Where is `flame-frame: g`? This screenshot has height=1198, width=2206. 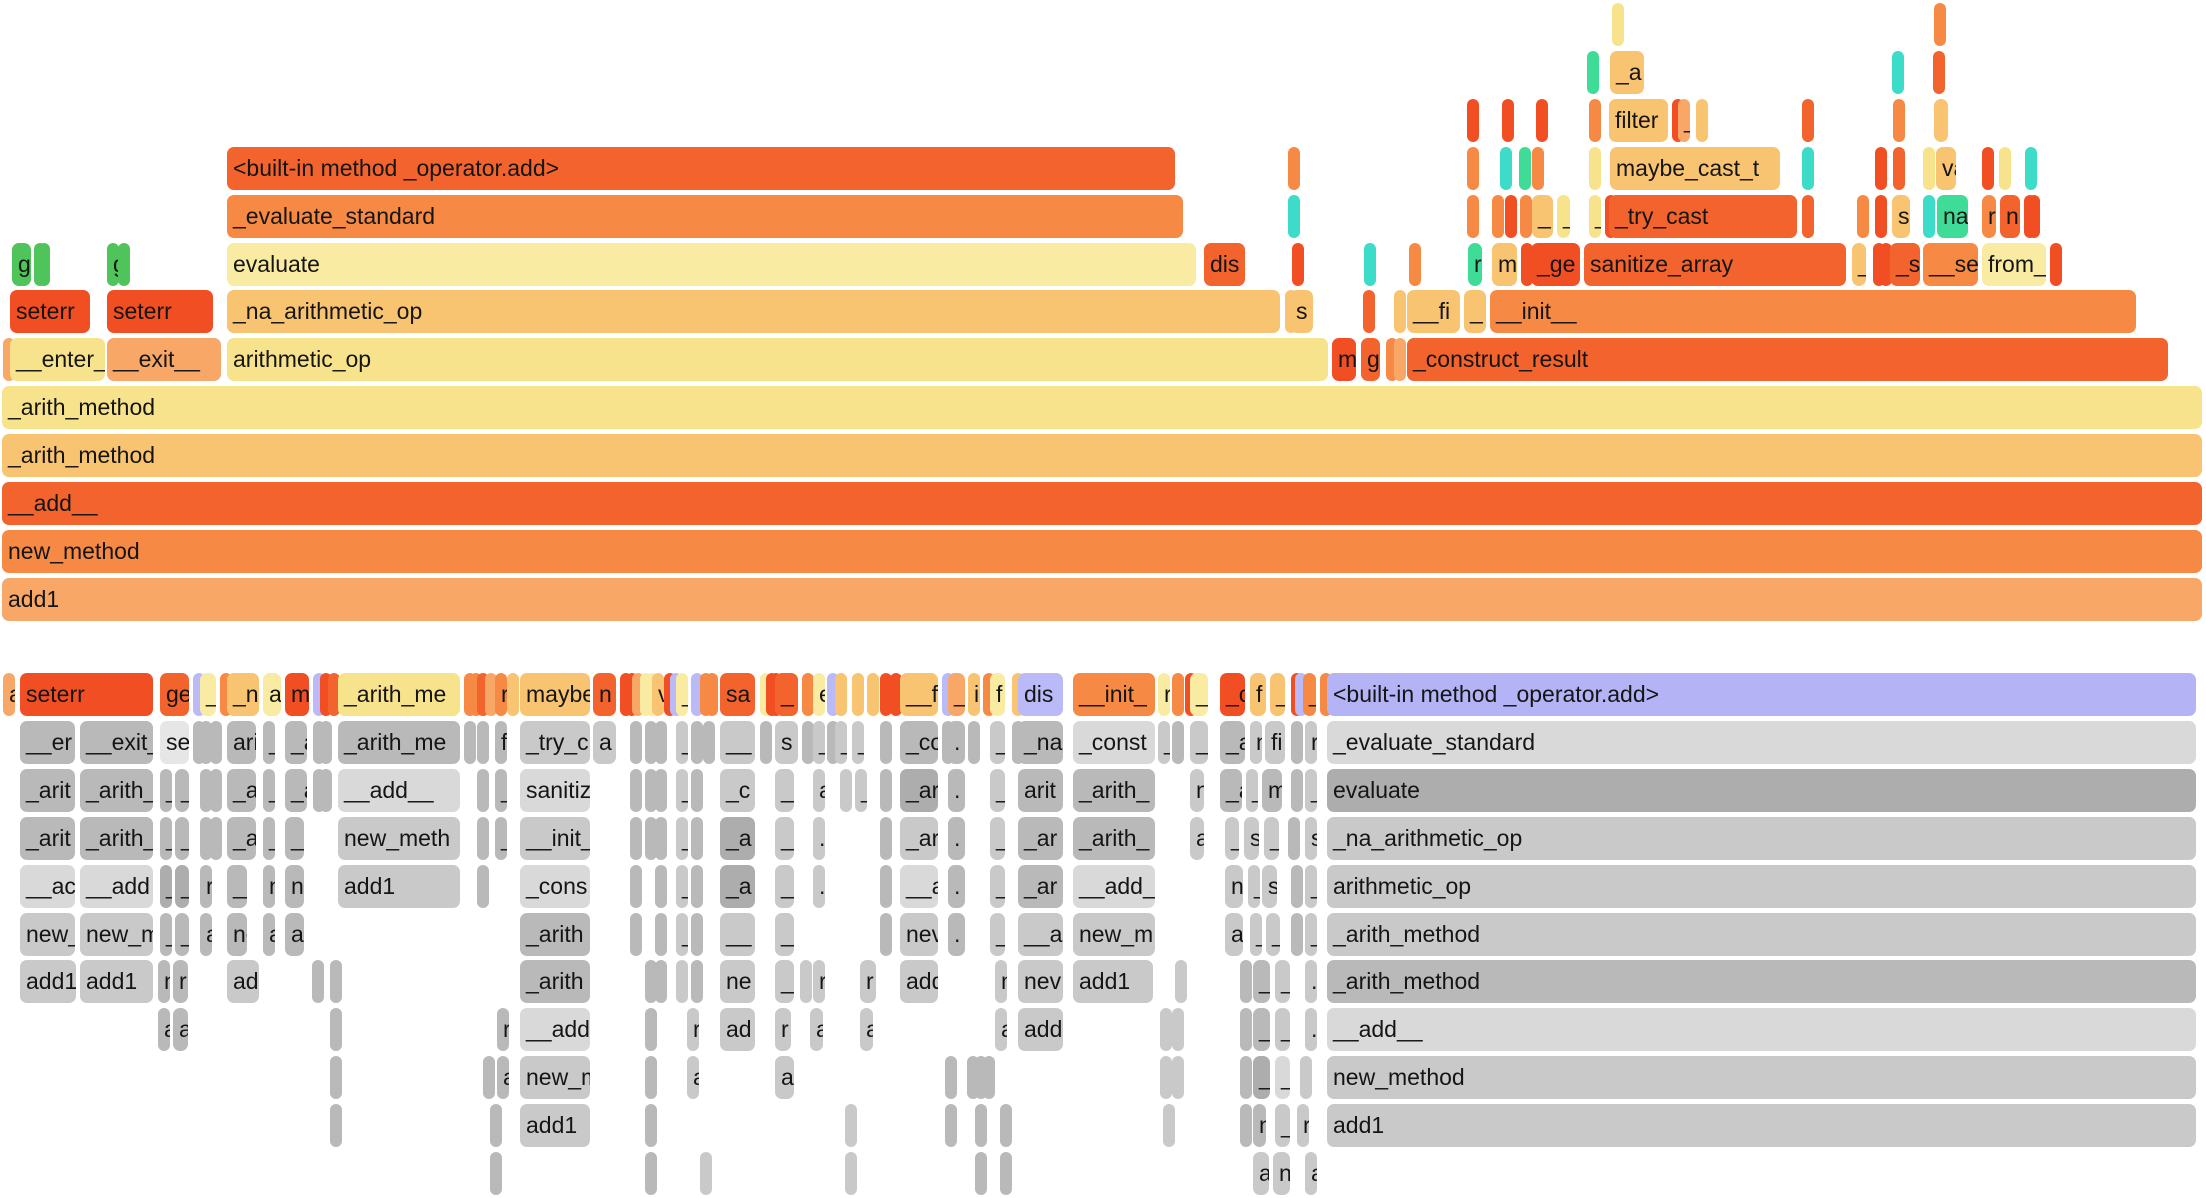
flame-frame: g is located at coordinates (21, 264).